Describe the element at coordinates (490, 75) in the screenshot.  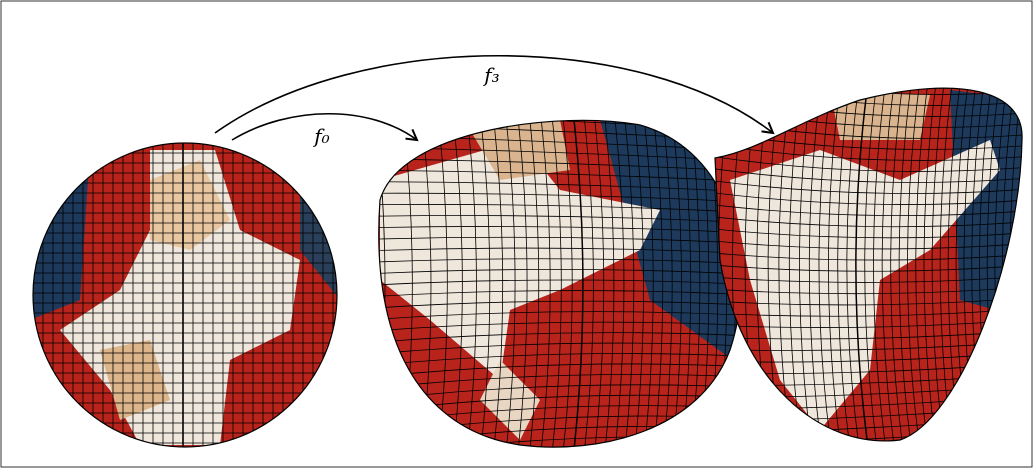
I see `arrow-label: f₃` at that location.